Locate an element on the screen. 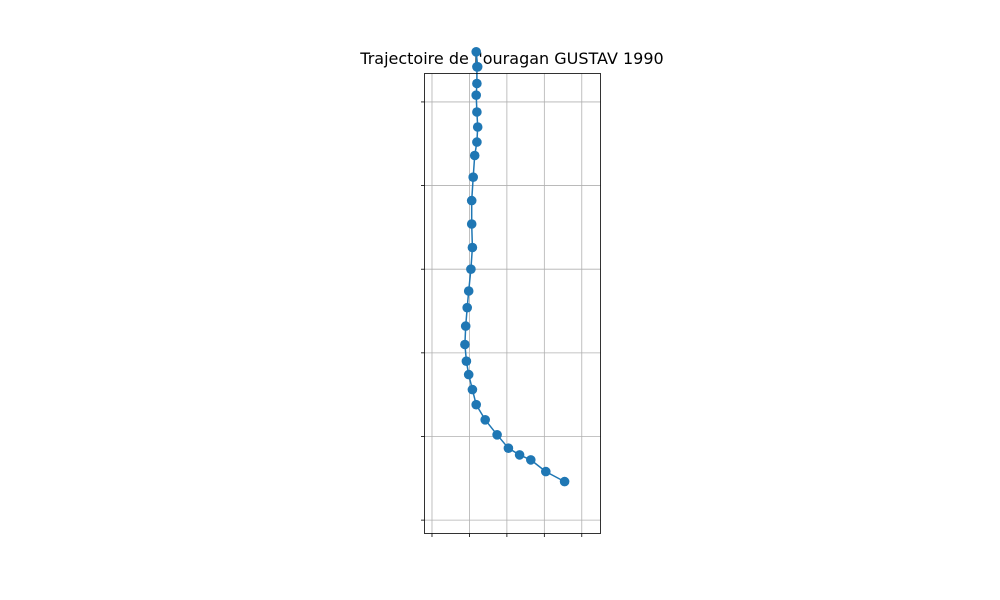 This screenshot has width=1000, height=600. tick-layer is located at coordinates (502, 319).